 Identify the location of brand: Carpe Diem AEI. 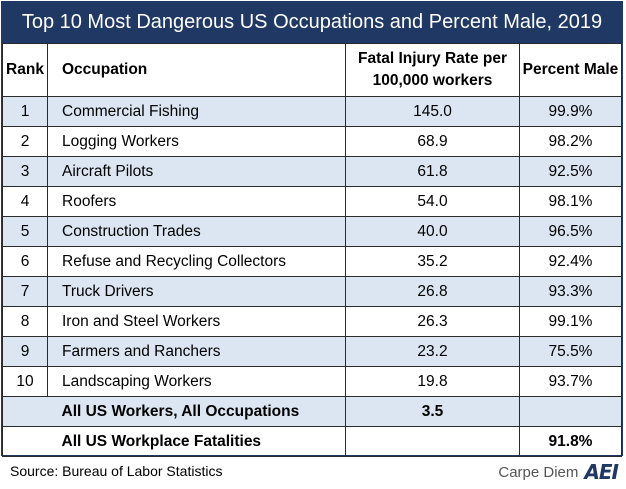
(558, 472).